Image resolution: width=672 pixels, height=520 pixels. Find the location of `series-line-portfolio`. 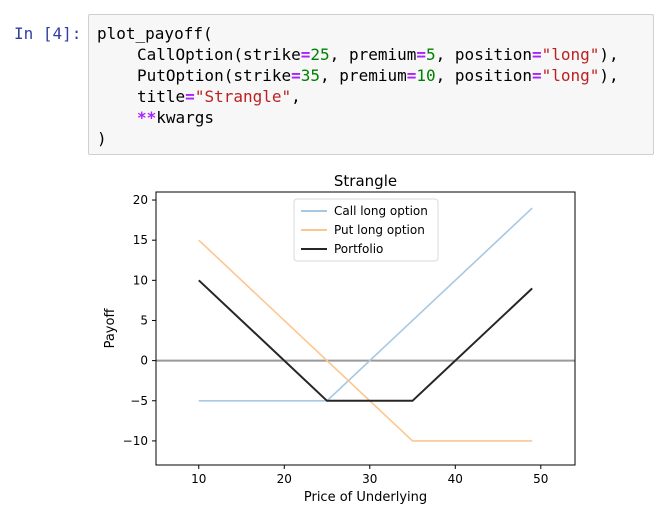

series-line-portfolio is located at coordinates (365, 340).